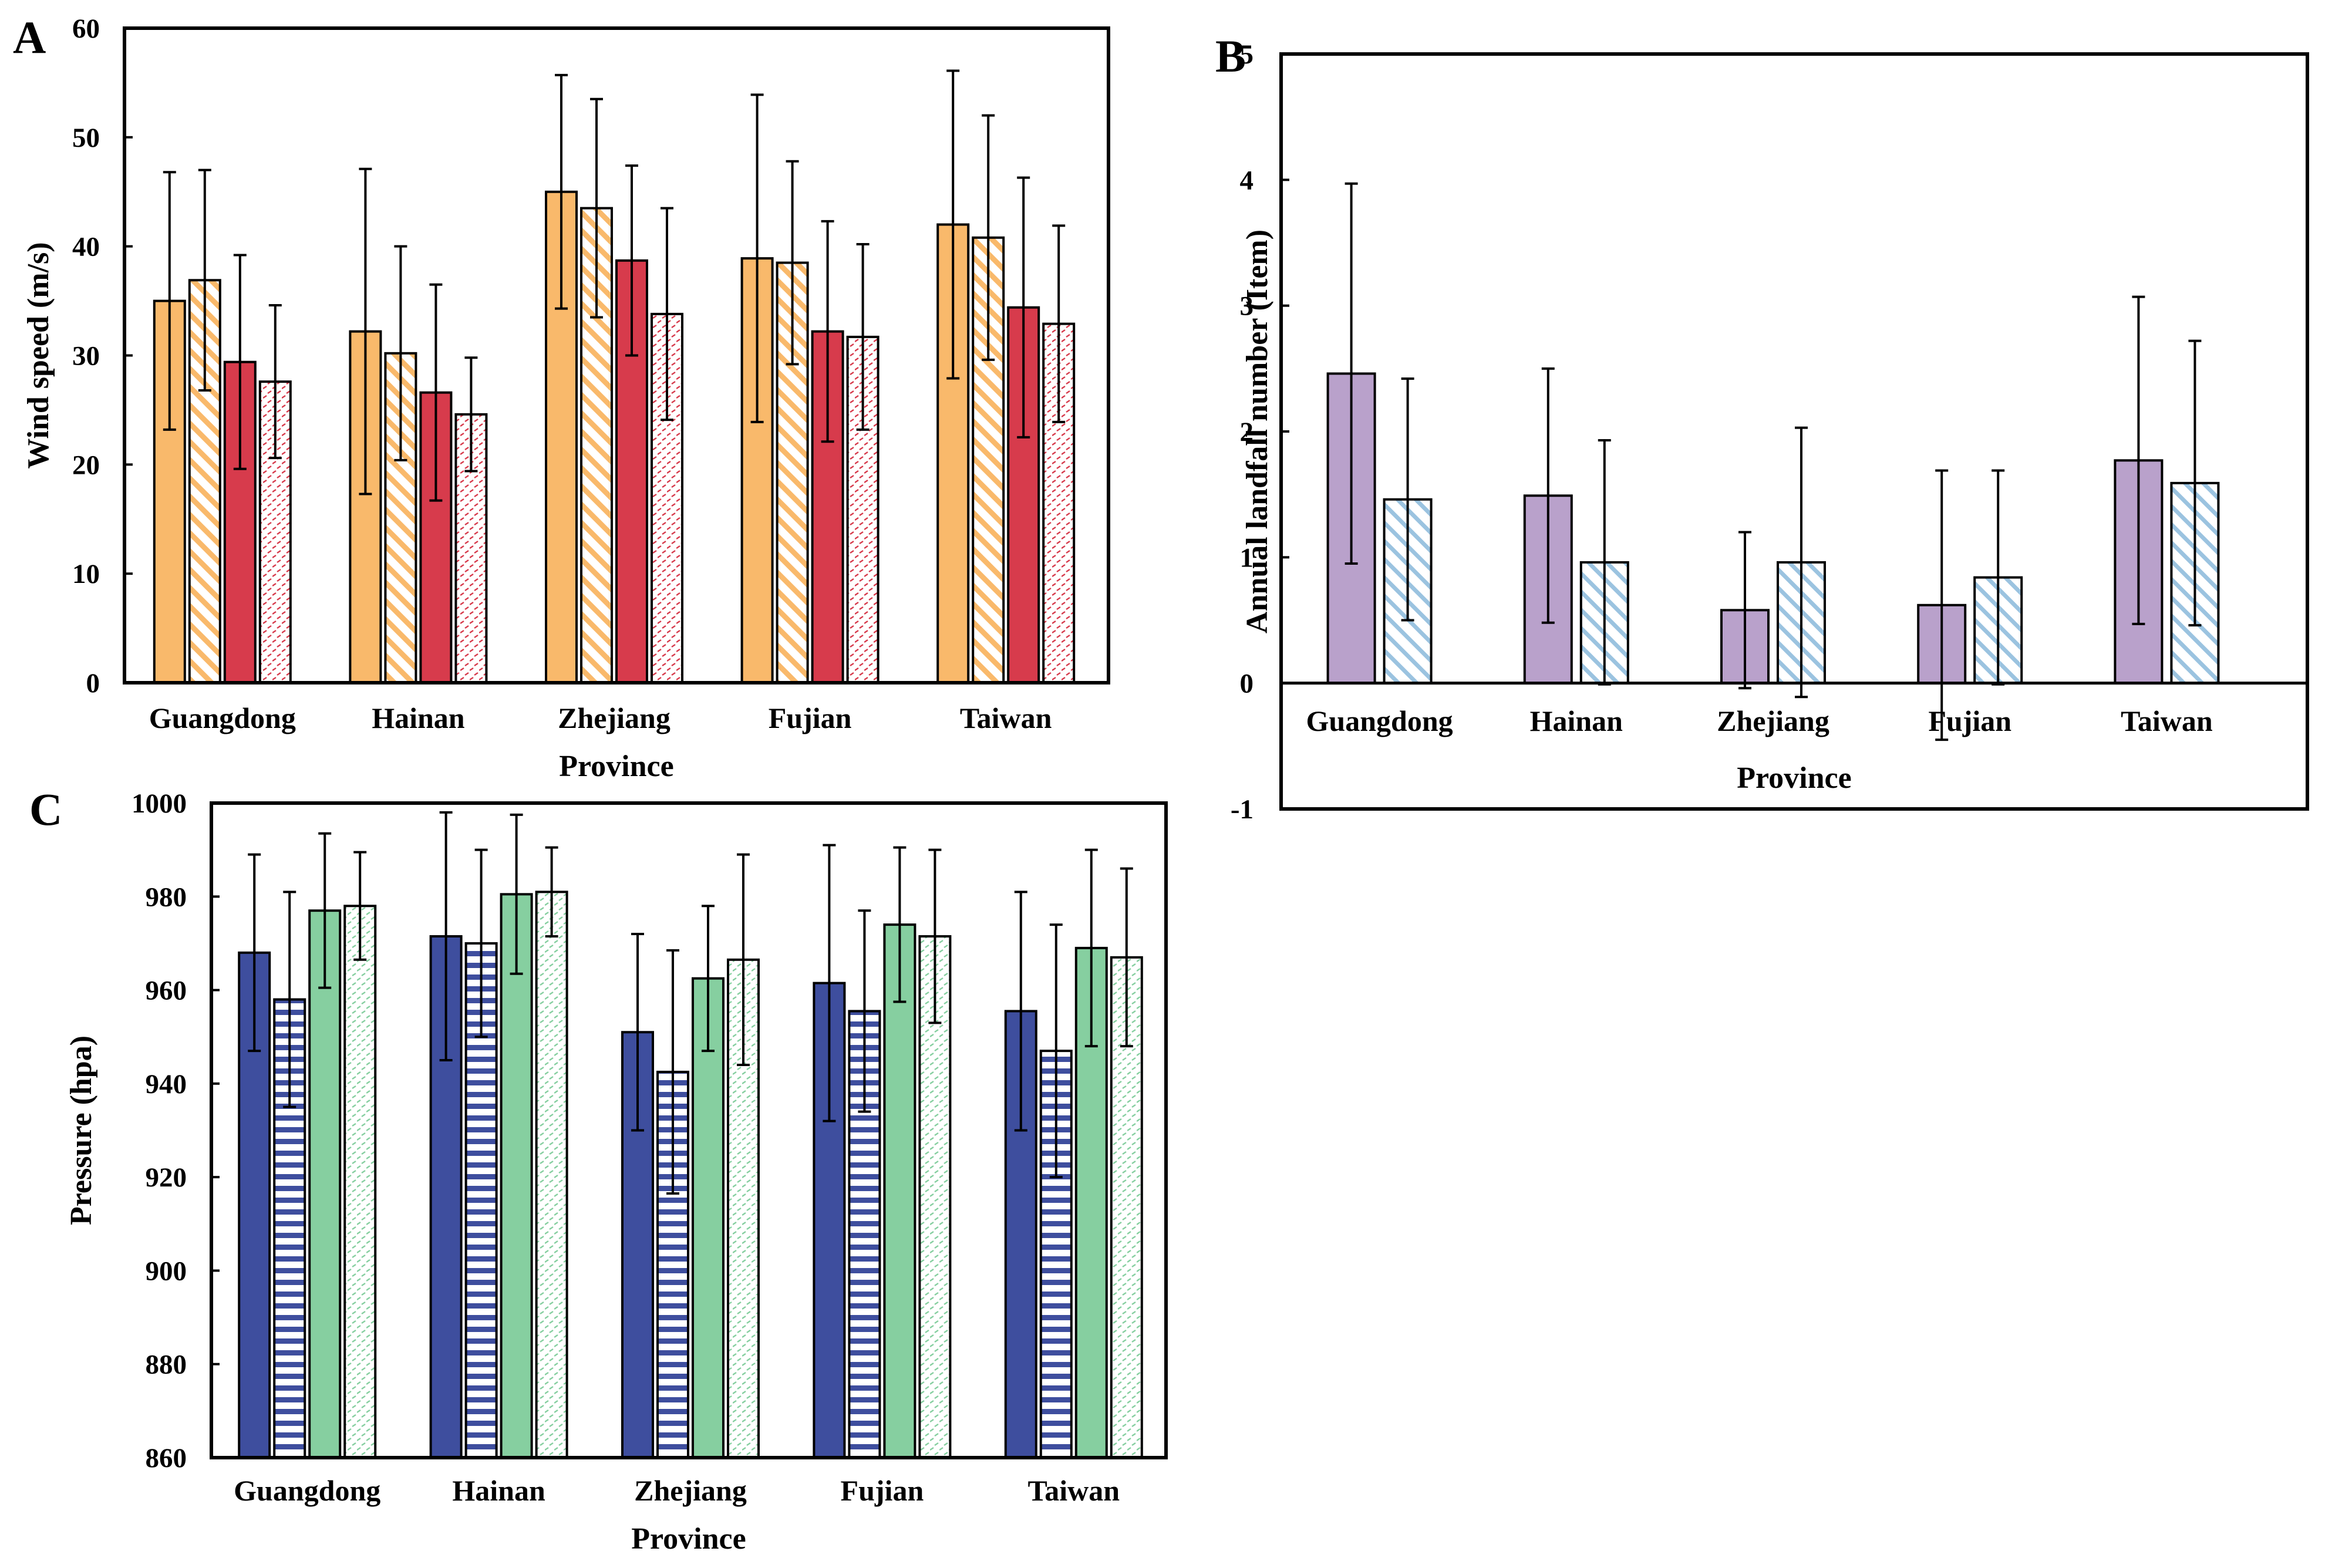 Image resolution: width=2325 pixels, height=1568 pixels. I want to click on panel-c-bar-fujian-s3, so click(899, 1191).